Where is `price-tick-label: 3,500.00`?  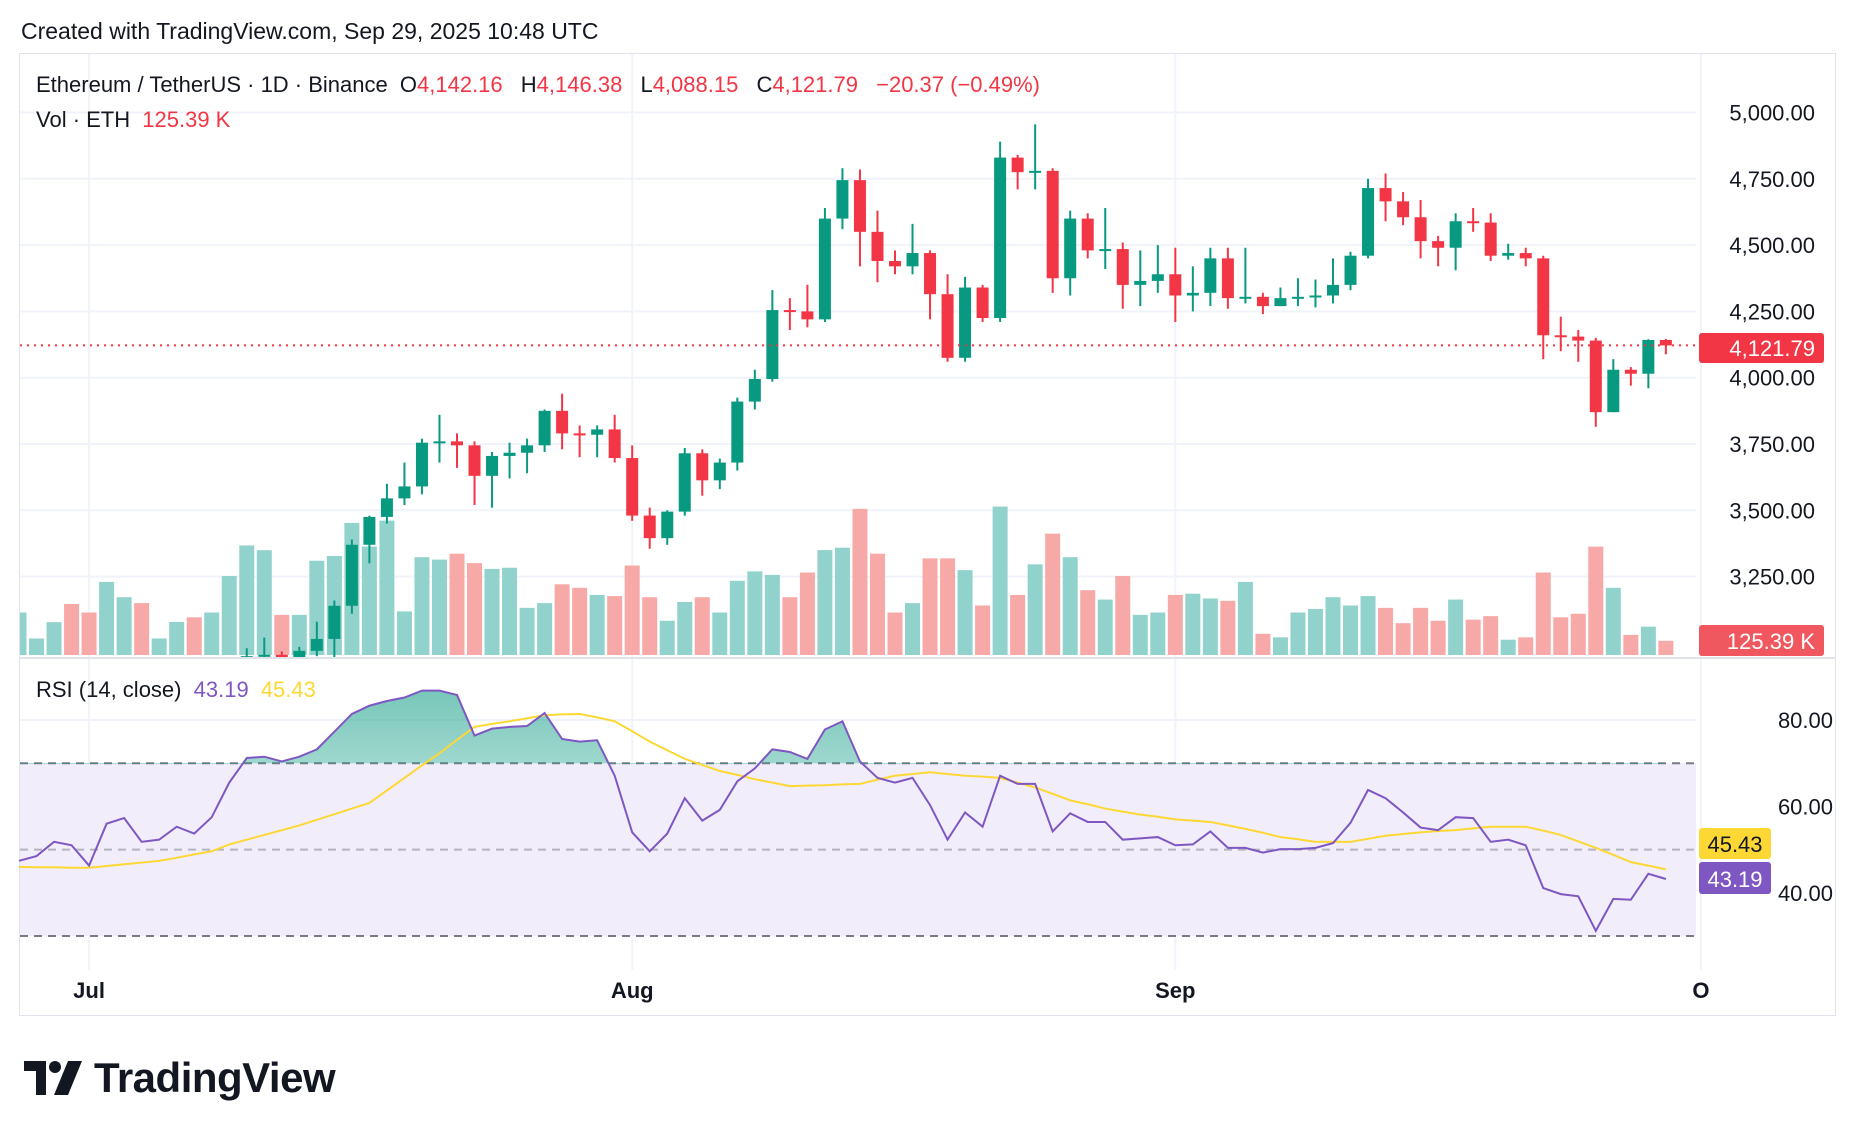
price-tick-label: 3,500.00 is located at coordinates (1772, 510).